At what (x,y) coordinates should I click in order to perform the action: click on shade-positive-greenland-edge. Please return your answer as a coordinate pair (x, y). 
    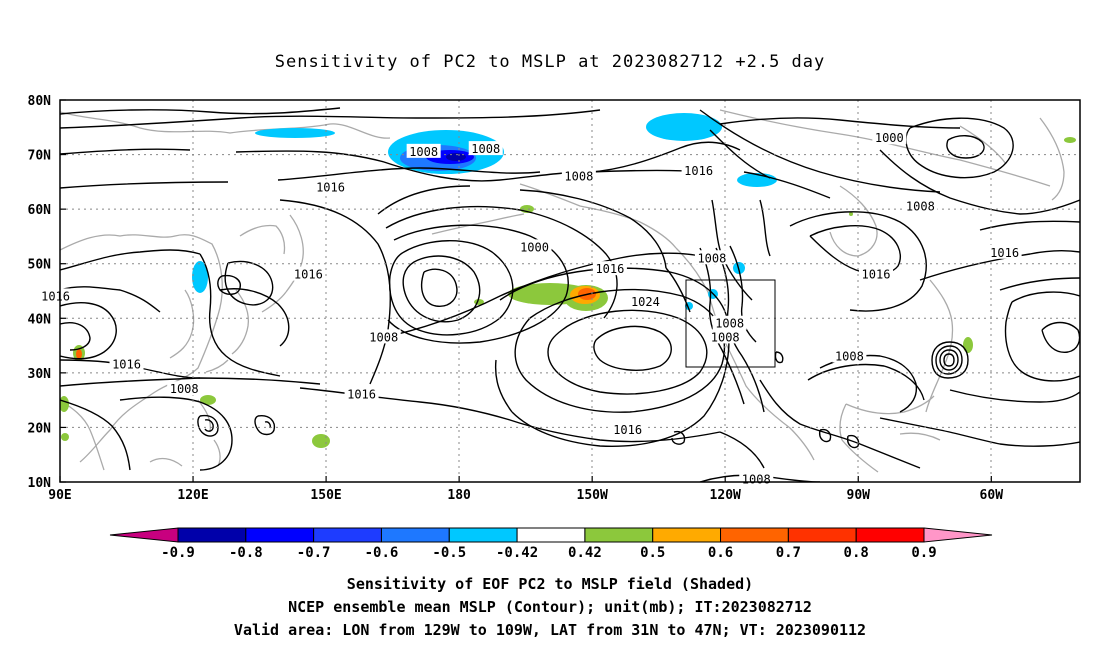
    Looking at the image, I should click on (1070, 140).